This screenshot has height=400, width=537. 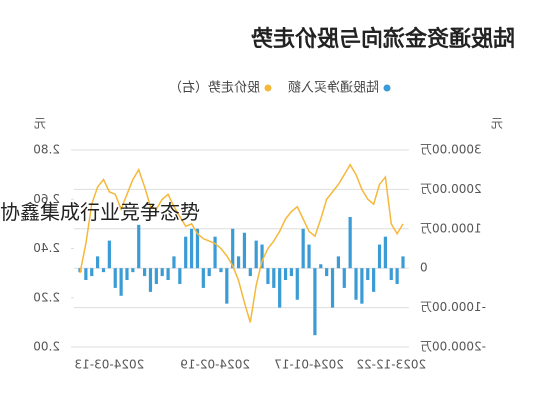 What do you see at coordinates (453, 307) in the screenshot?
I see `y-tick-label: -1000.00万` at bounding box center [453, 307].